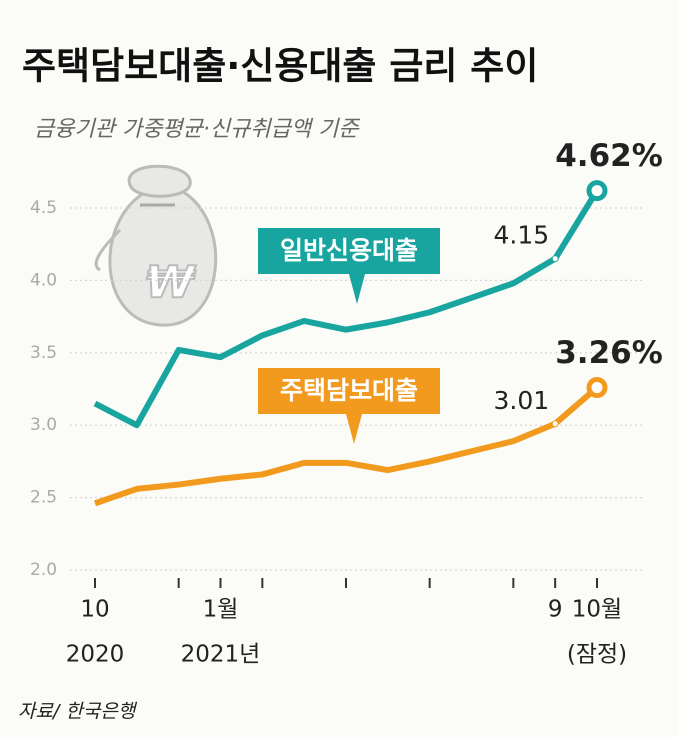 This screenshot has width=679, height=737. What do you see at coordinates (609, 156) in the screenshot?
I see `value-label: 4.62%` at bounding box center [609, 156].